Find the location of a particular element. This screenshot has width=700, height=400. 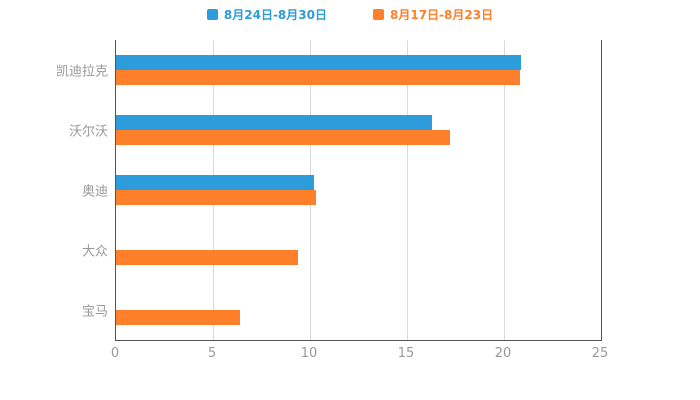

x-axis-labels: 0 5 10 15 20 25 is located at coordinates (359, 356).